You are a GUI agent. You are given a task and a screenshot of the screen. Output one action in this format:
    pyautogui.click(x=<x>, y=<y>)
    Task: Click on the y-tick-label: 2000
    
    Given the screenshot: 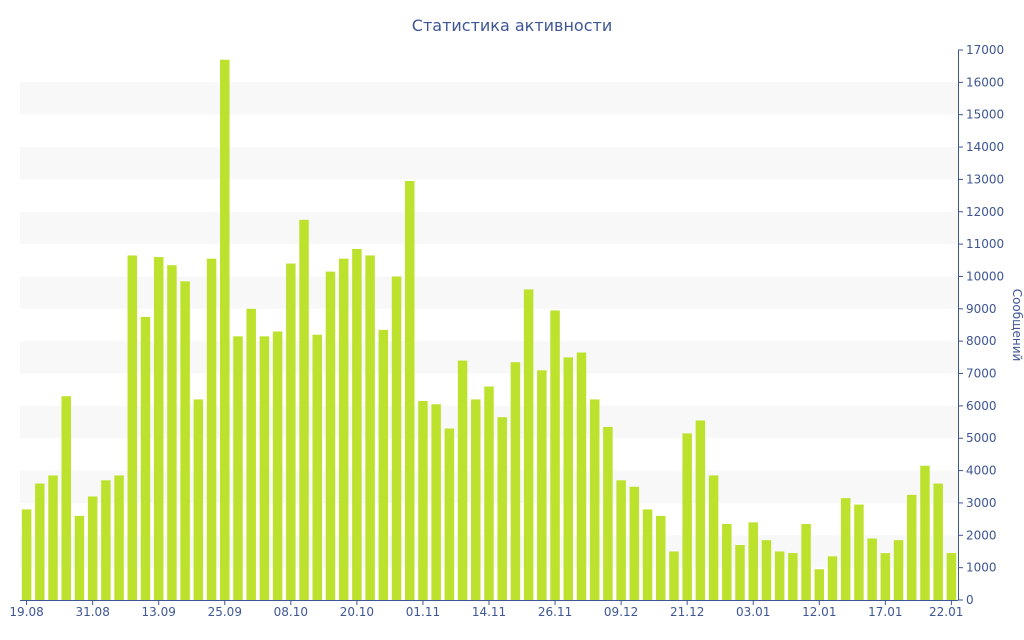 What is the action you would take?
    pyautogui.click(x=981, y=535)
    